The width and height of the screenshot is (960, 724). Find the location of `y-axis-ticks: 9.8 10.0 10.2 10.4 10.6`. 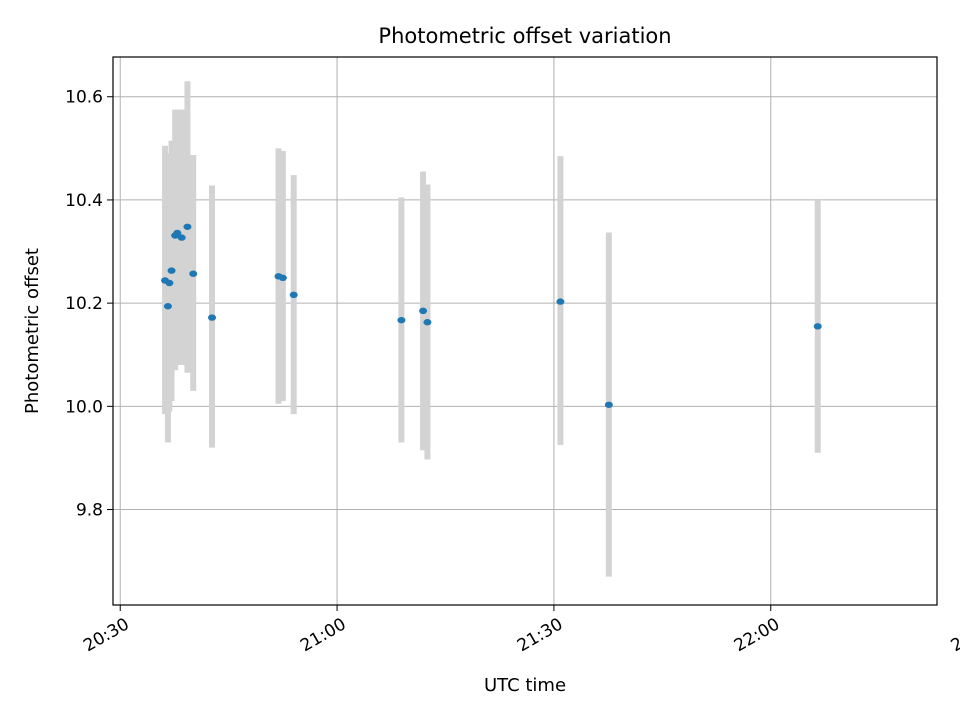

y-axis-ticks: 9.8 10.0 10.2 10.4 10.6 is located at coordinates (89, 304).